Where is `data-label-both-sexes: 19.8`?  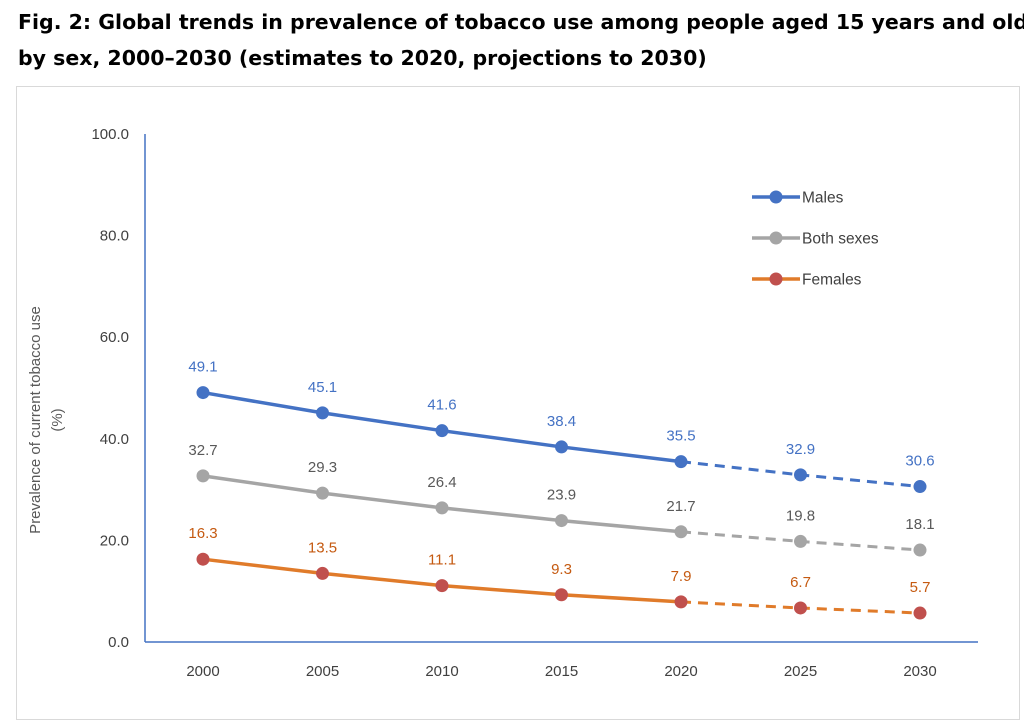
data-label-both-sexes: 19.8 is located at coordinates (800, 515).